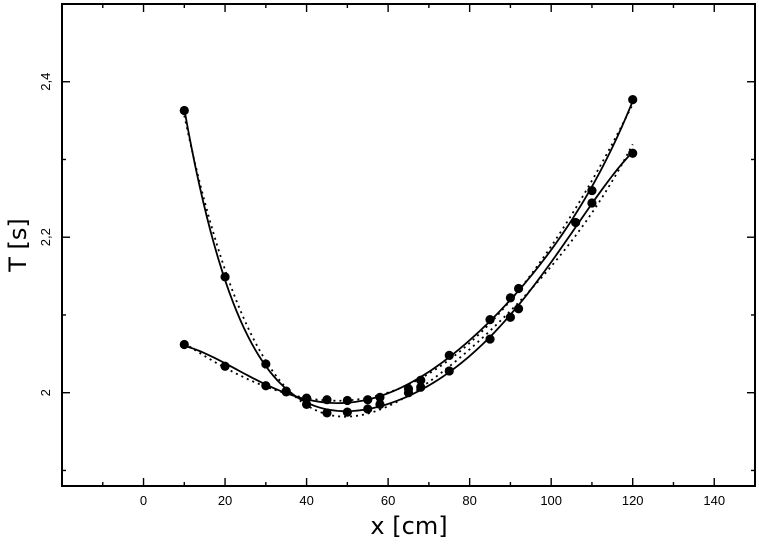  I want to click on y-tick-label: 2, so click(45, 392).